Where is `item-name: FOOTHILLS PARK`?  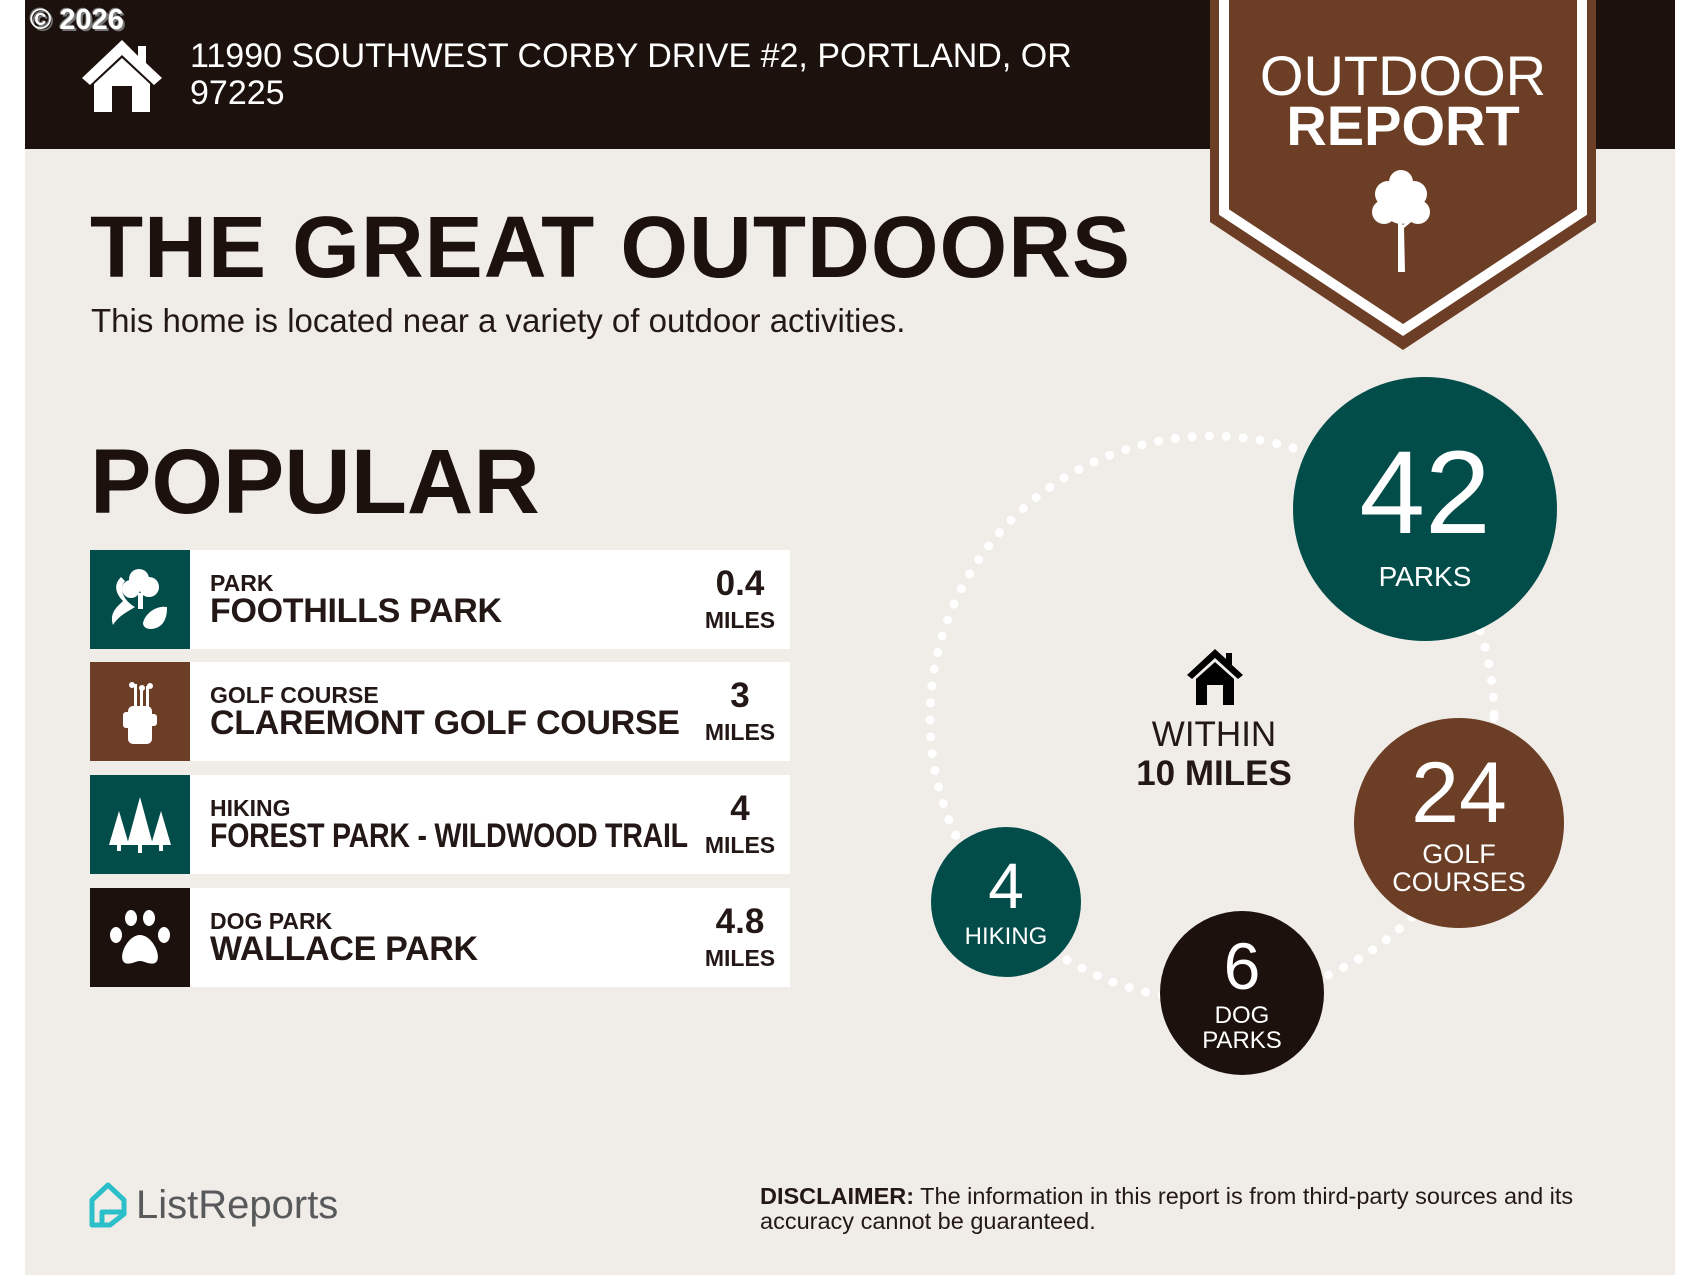
item-name: FOOTHILLS PARK is located at coordinates (356, 611).